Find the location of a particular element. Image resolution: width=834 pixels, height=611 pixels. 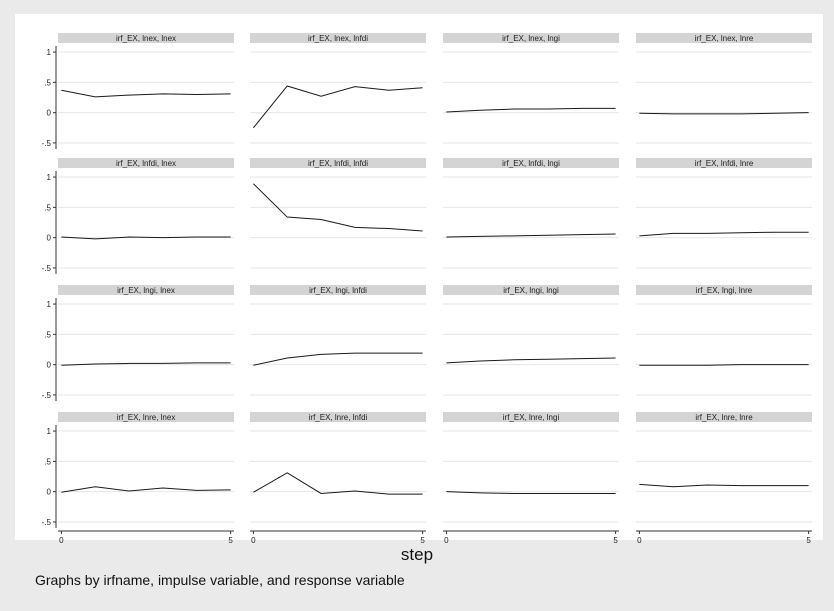

panel-title: irf_EX, lnfdi, lngi is located at coordinates (531, 163).